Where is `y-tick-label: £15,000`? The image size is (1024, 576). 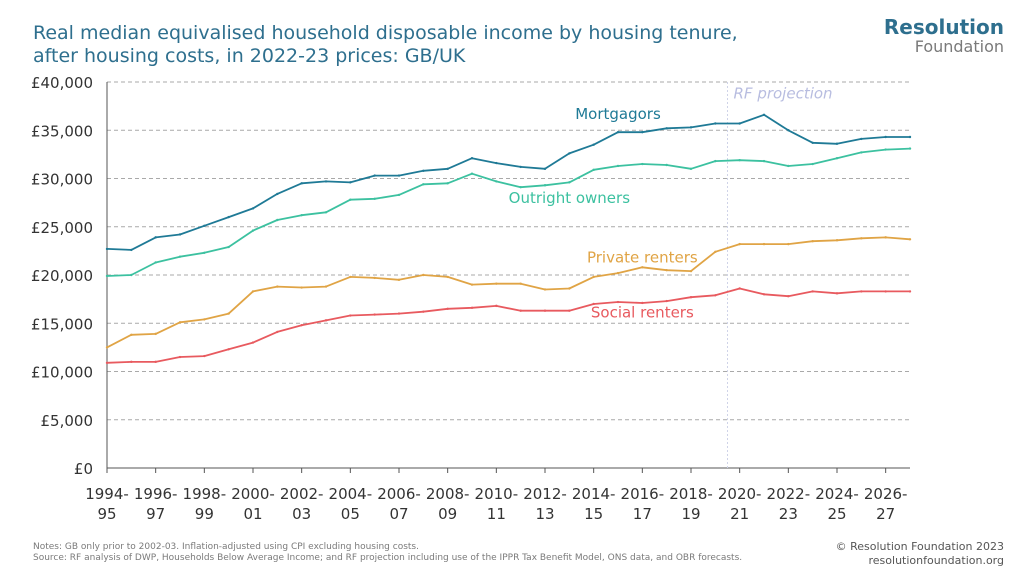
y-tick-label: £15,000 is located at coordinates (62, 324).